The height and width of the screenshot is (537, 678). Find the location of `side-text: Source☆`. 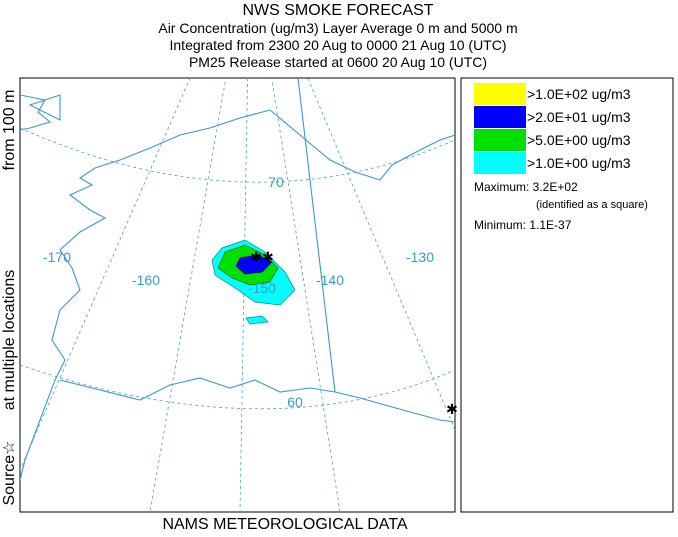

side-text: Source☆ is located at coordinates (9, 472).